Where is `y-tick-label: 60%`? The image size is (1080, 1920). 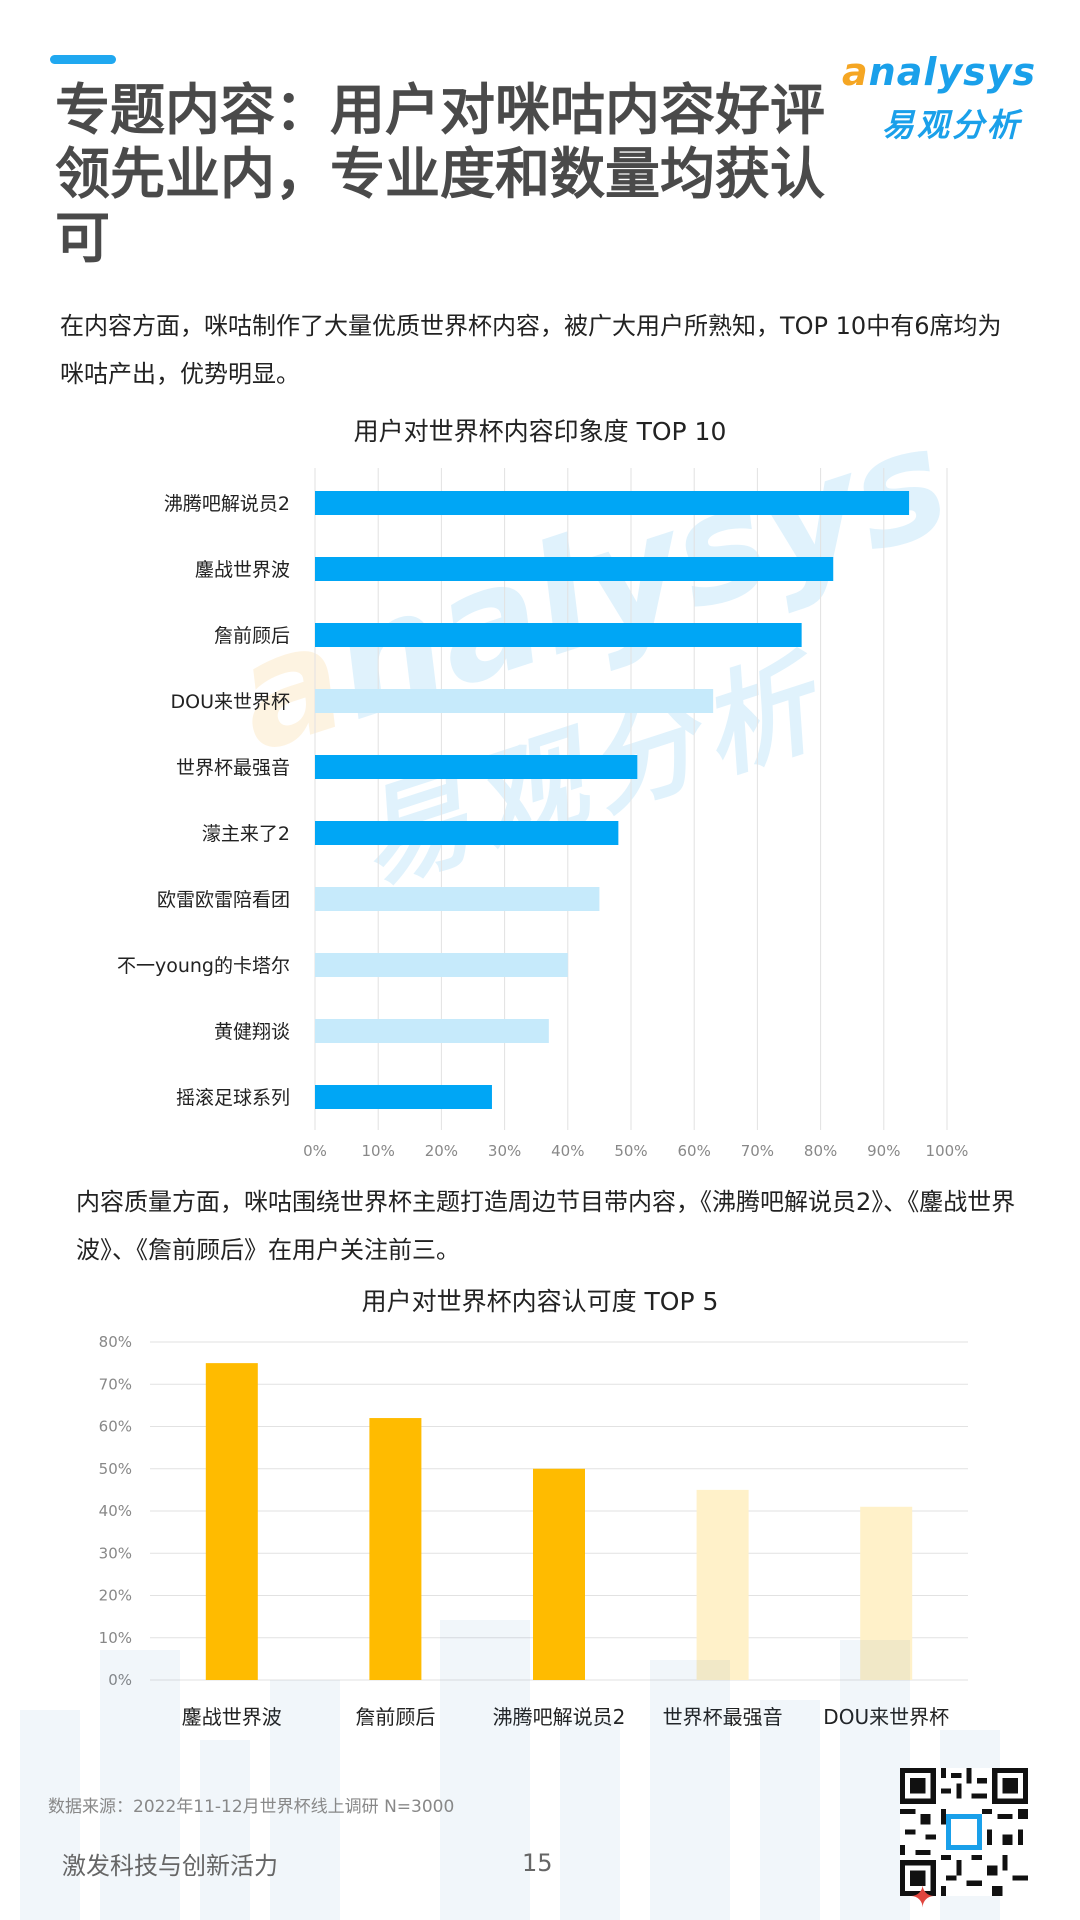 y-tick-label: 60% is located at coordinates (115, 1427).